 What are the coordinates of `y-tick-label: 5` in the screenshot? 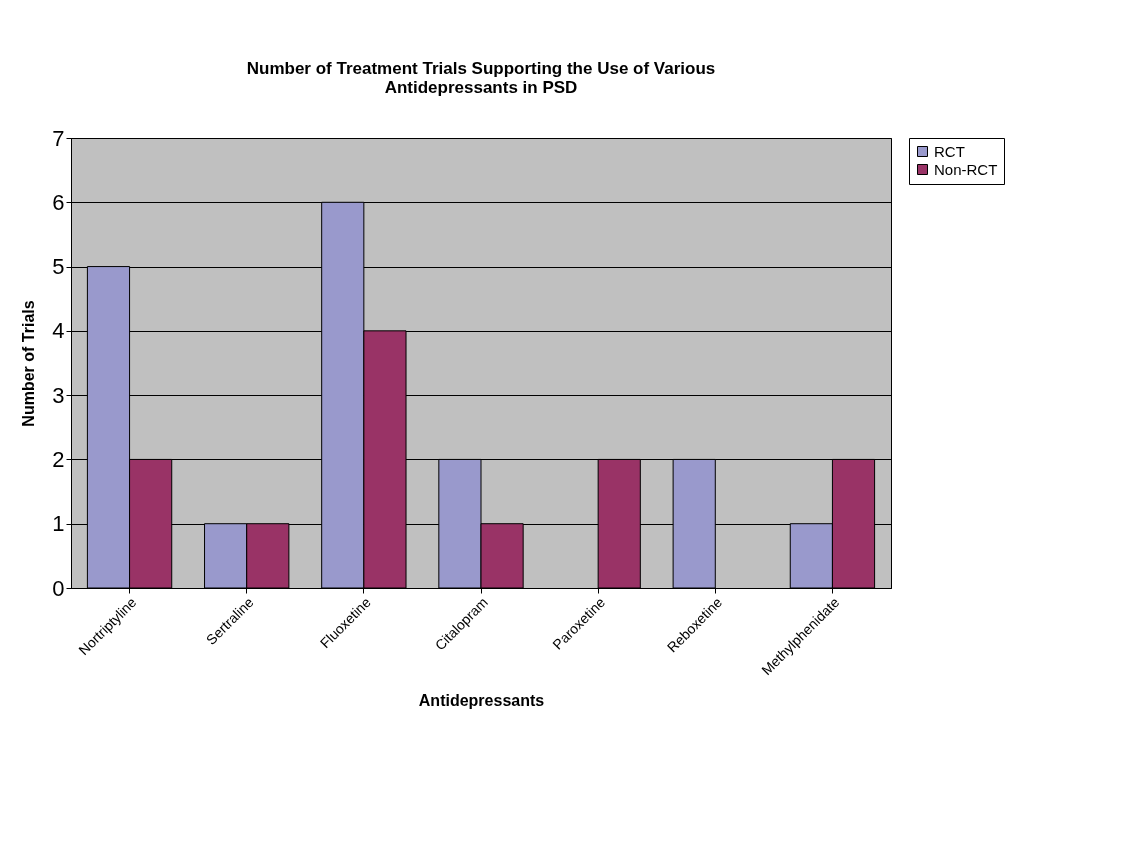 It's located at (58, 267).